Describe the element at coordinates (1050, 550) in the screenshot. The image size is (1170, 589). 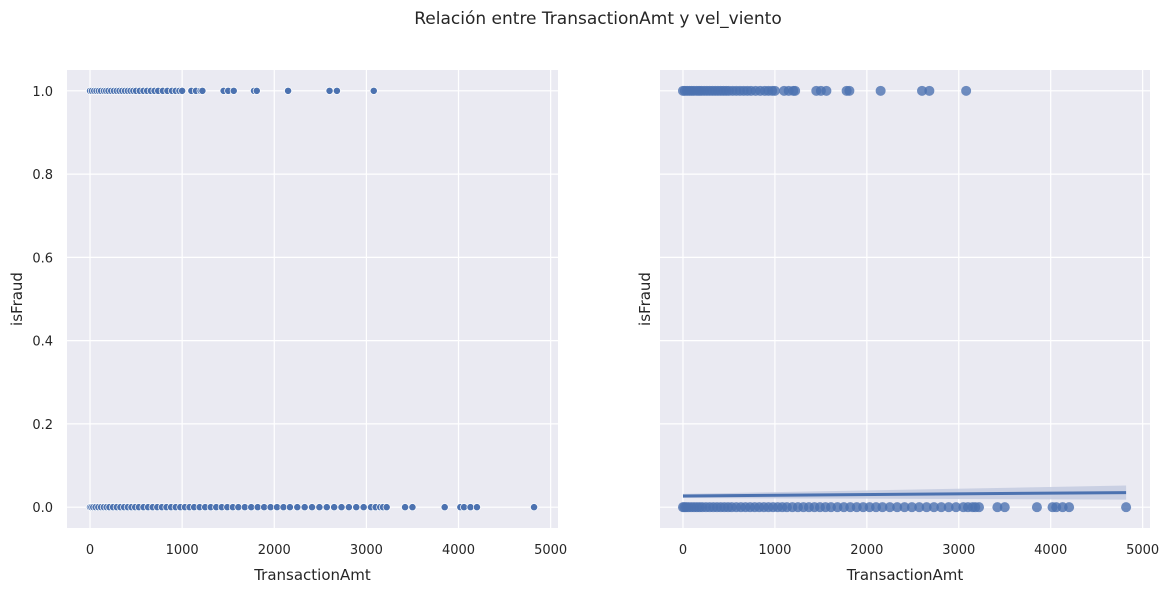
I see `right-x-tick-label: 4000` at that location.